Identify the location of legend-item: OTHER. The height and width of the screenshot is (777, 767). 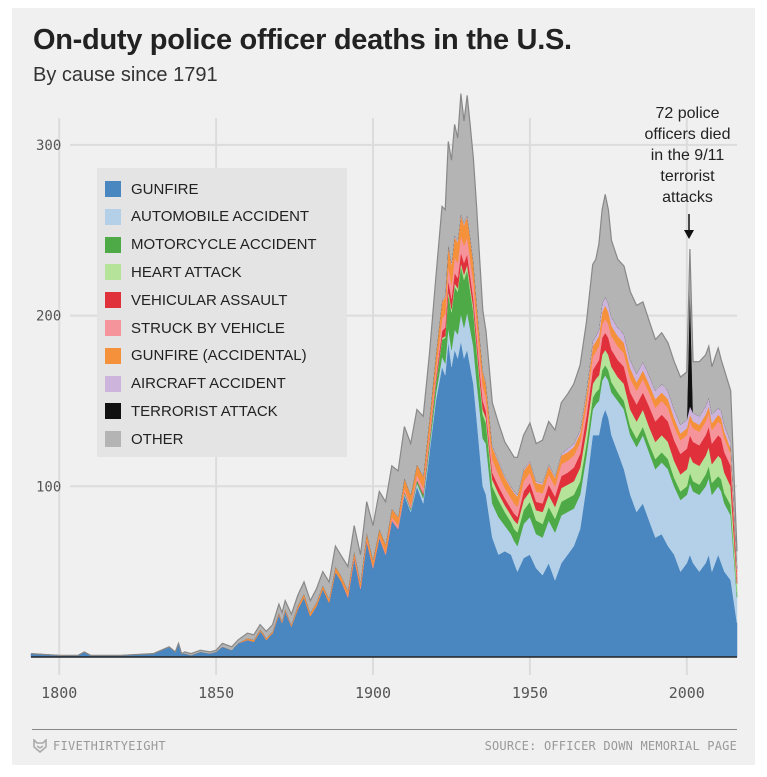
(144, 439).